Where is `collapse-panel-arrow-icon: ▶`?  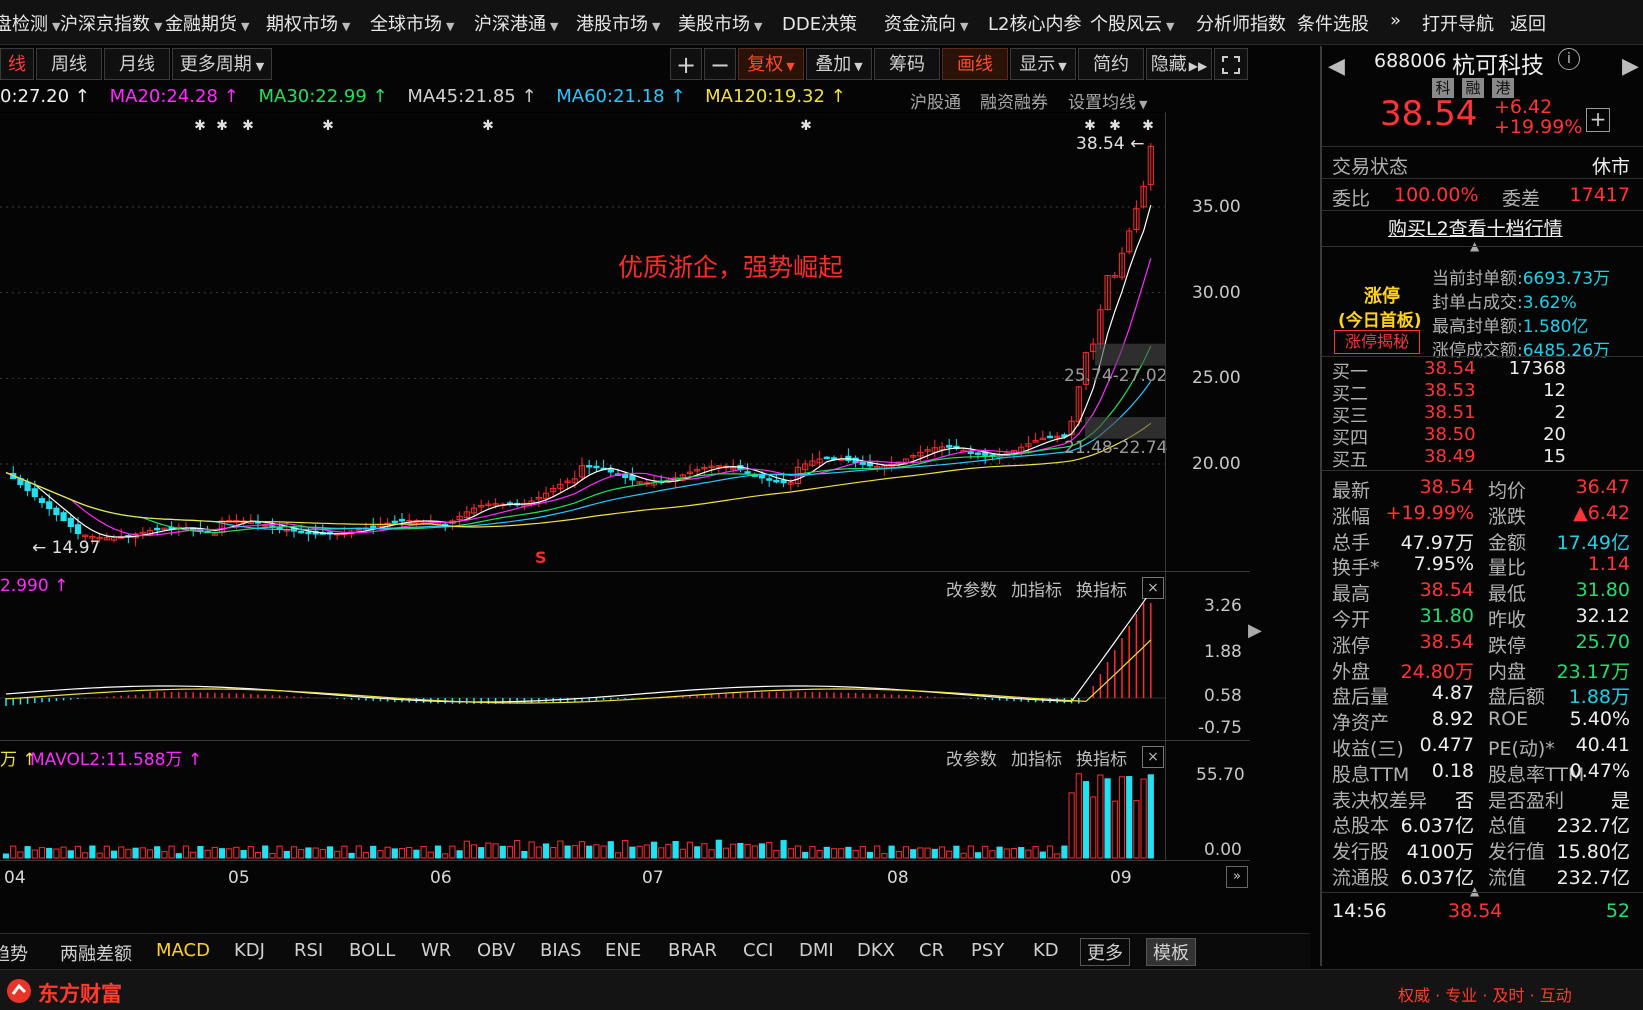 collapse-panel-arrow-icon: ▶ is located at coordinates (1255, 630).